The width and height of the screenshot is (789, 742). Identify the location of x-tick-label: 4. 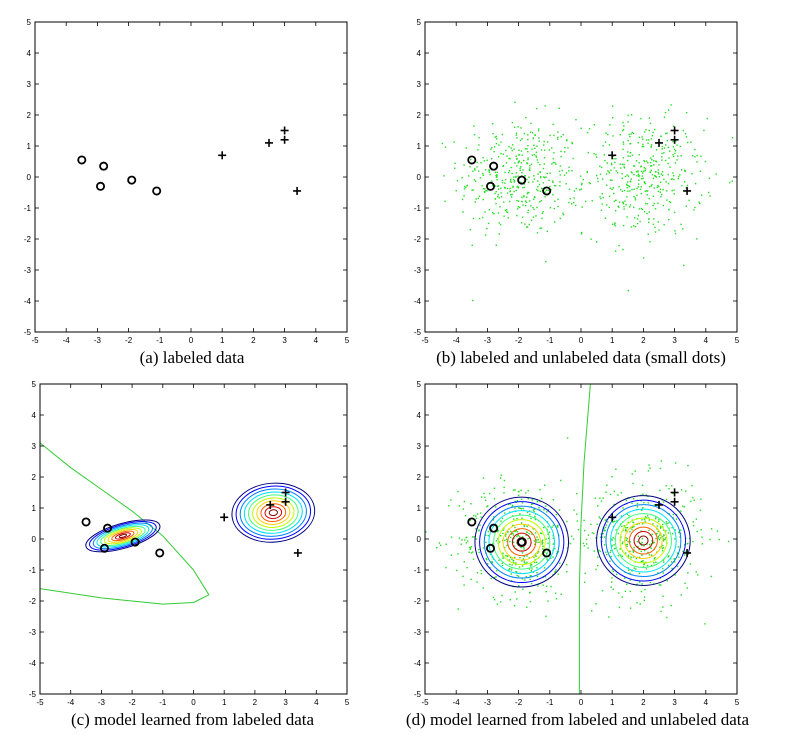
(316, 340).